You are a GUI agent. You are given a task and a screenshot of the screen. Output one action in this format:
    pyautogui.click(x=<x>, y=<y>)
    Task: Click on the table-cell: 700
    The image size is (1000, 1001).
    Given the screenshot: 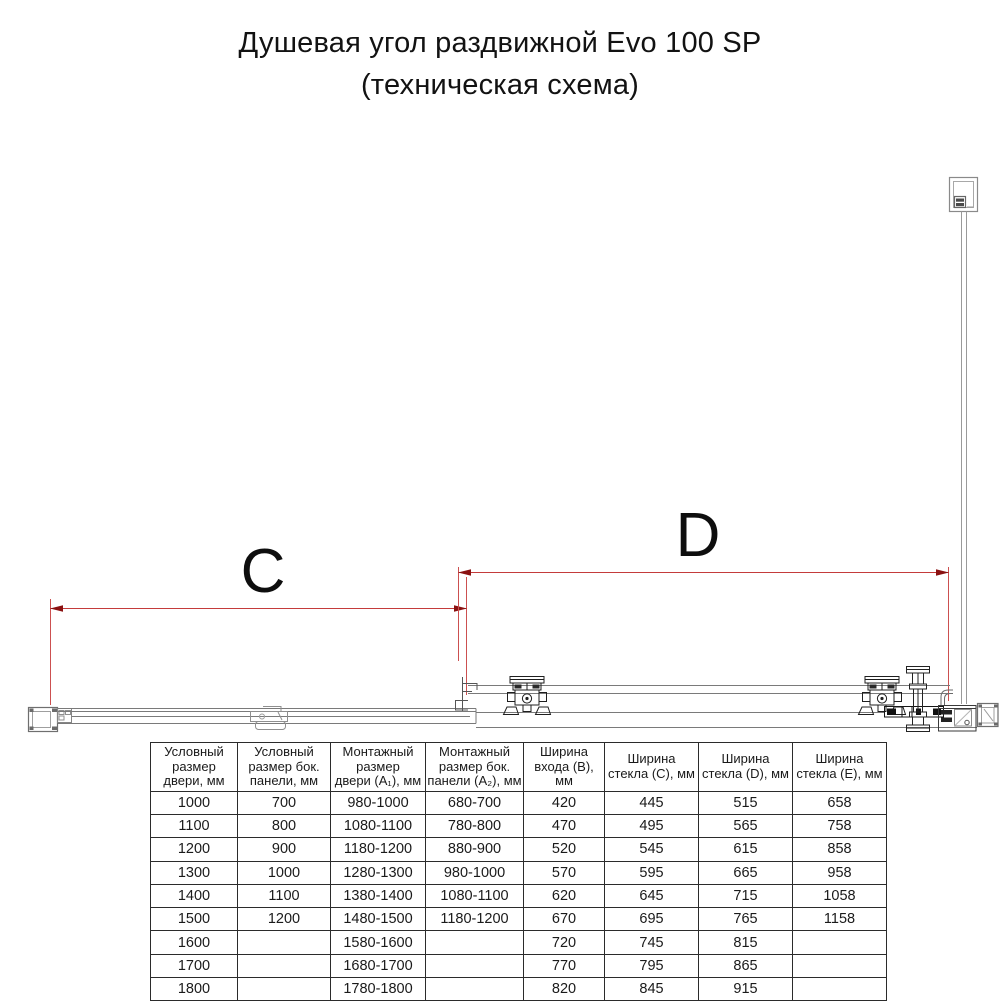 What is the action you would take?
    pyautogui.click(x=284, y=802)
    